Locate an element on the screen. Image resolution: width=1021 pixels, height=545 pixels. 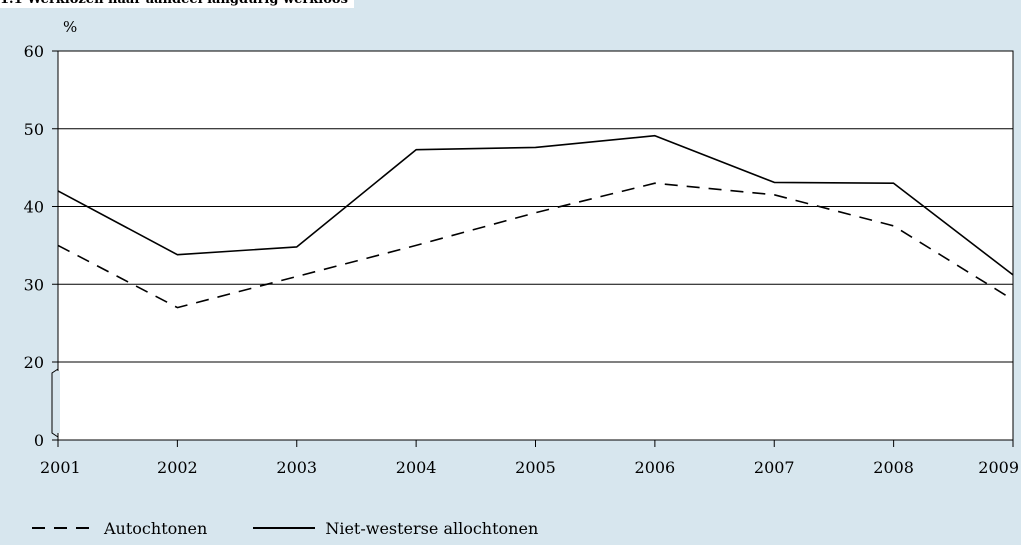
axis-break-gap is located at coordinates (58, 402).